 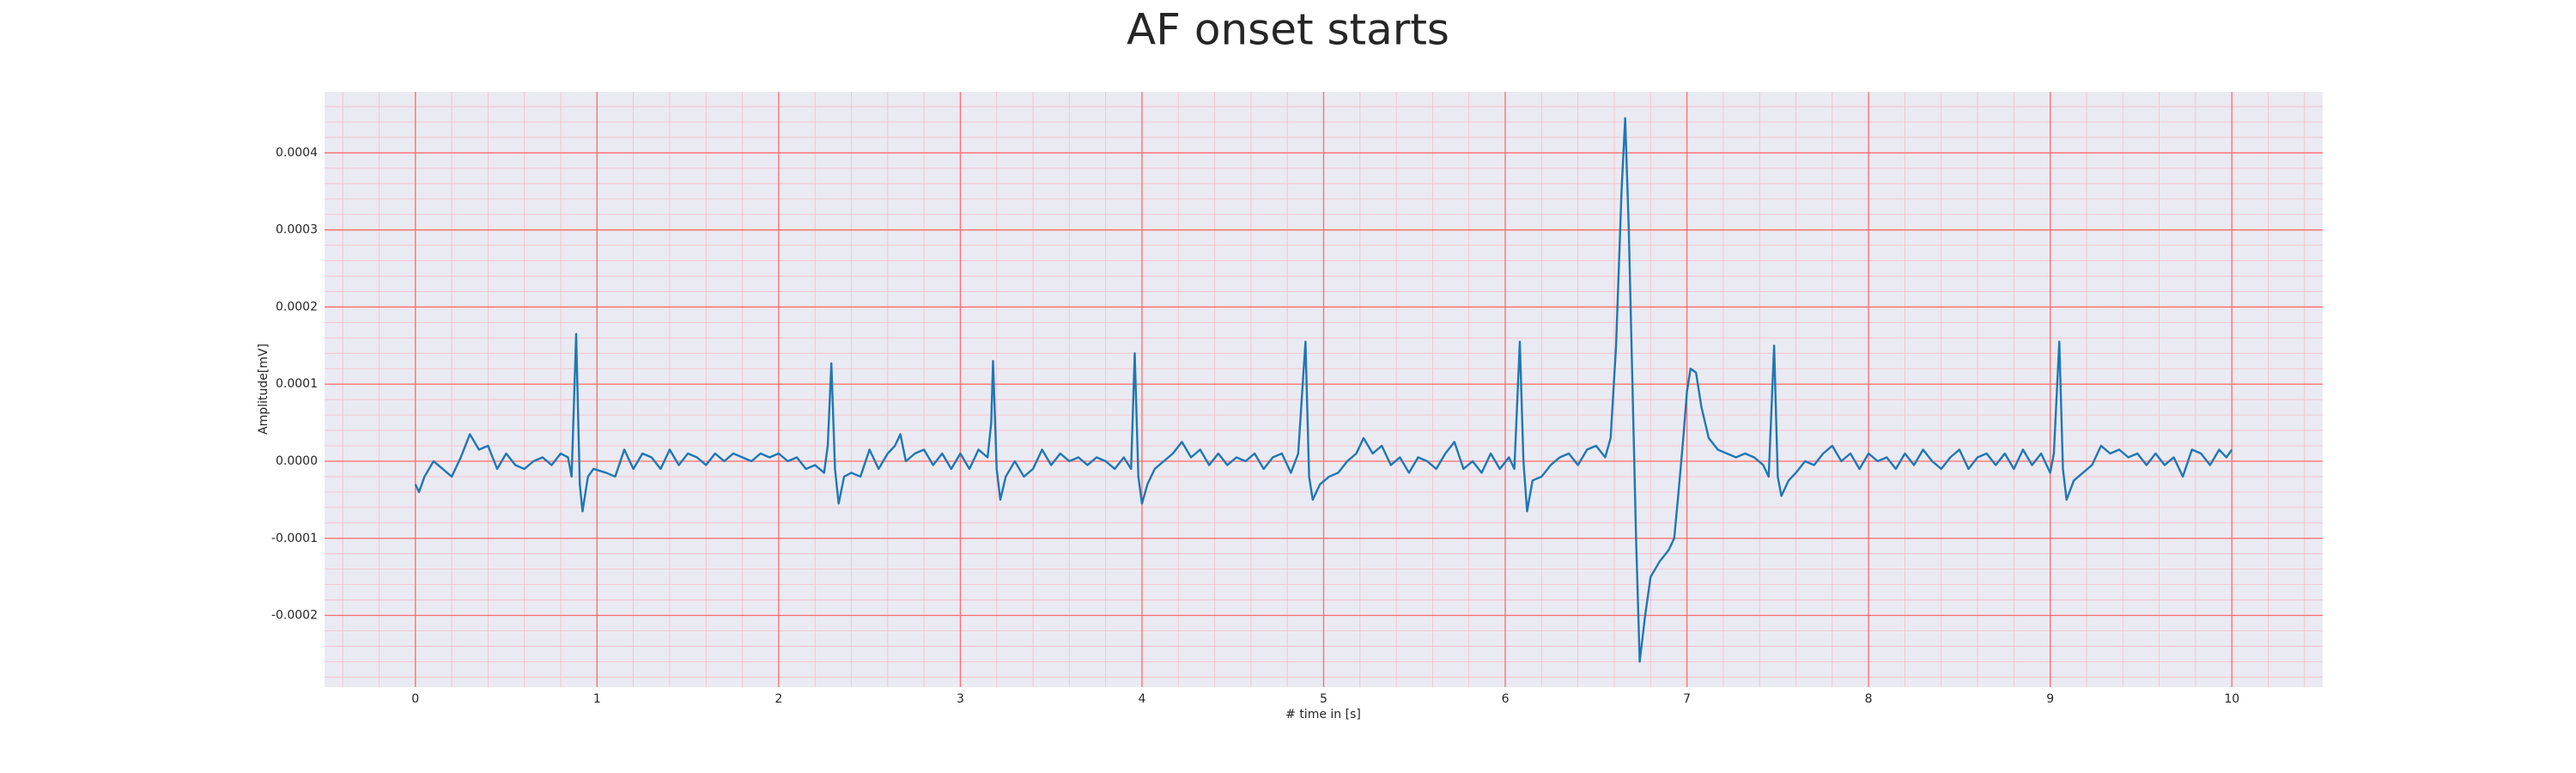 I want to click on x-axis-label: # time in [s], so click(x=1323, y=714).